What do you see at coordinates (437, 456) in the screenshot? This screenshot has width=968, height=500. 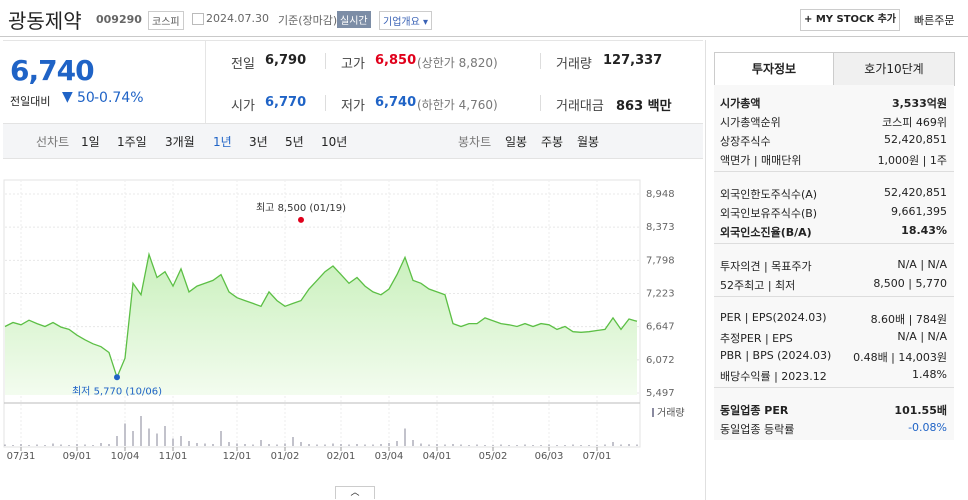 I see `x-tick-label: 04/01` at bounding box center [437, 456].